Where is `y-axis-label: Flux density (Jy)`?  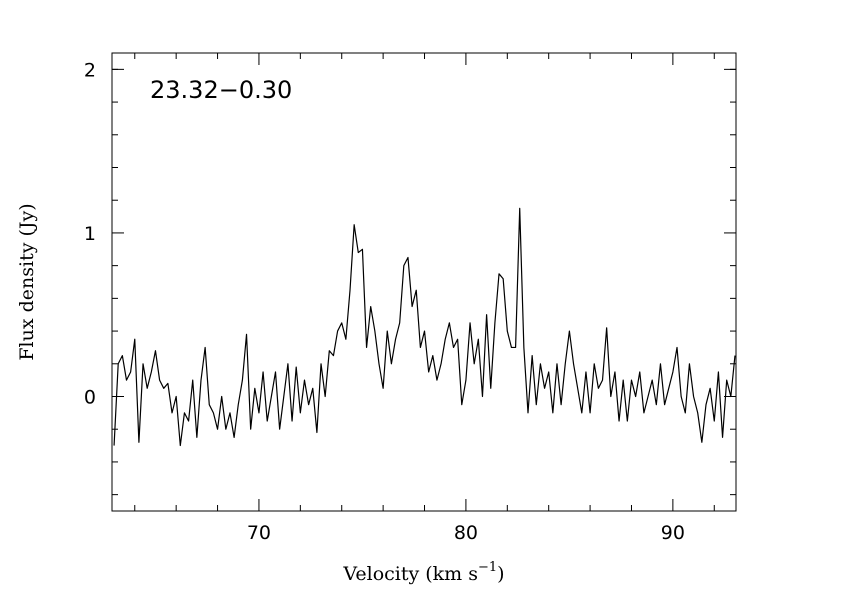 y-axis-label: Flux density (Jy) is located at coordinates (27, 281).